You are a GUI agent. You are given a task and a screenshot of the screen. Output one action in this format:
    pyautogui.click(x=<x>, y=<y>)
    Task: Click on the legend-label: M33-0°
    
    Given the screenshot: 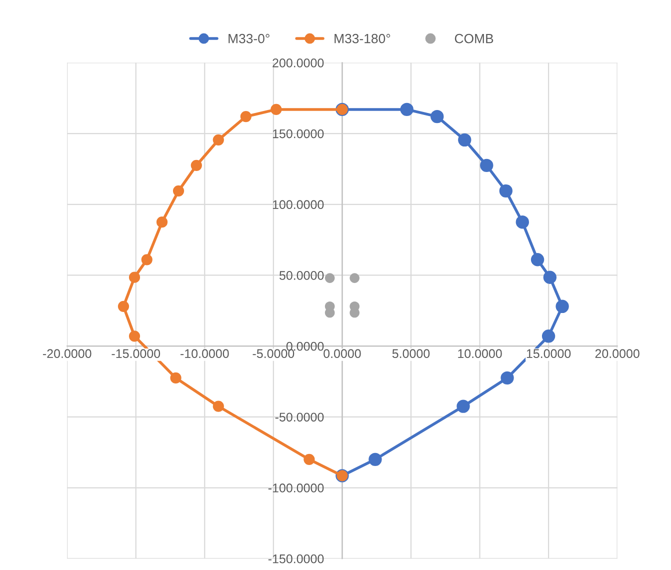 What is the action you would take?
    pyautogui.click(x=249, y=39)
    